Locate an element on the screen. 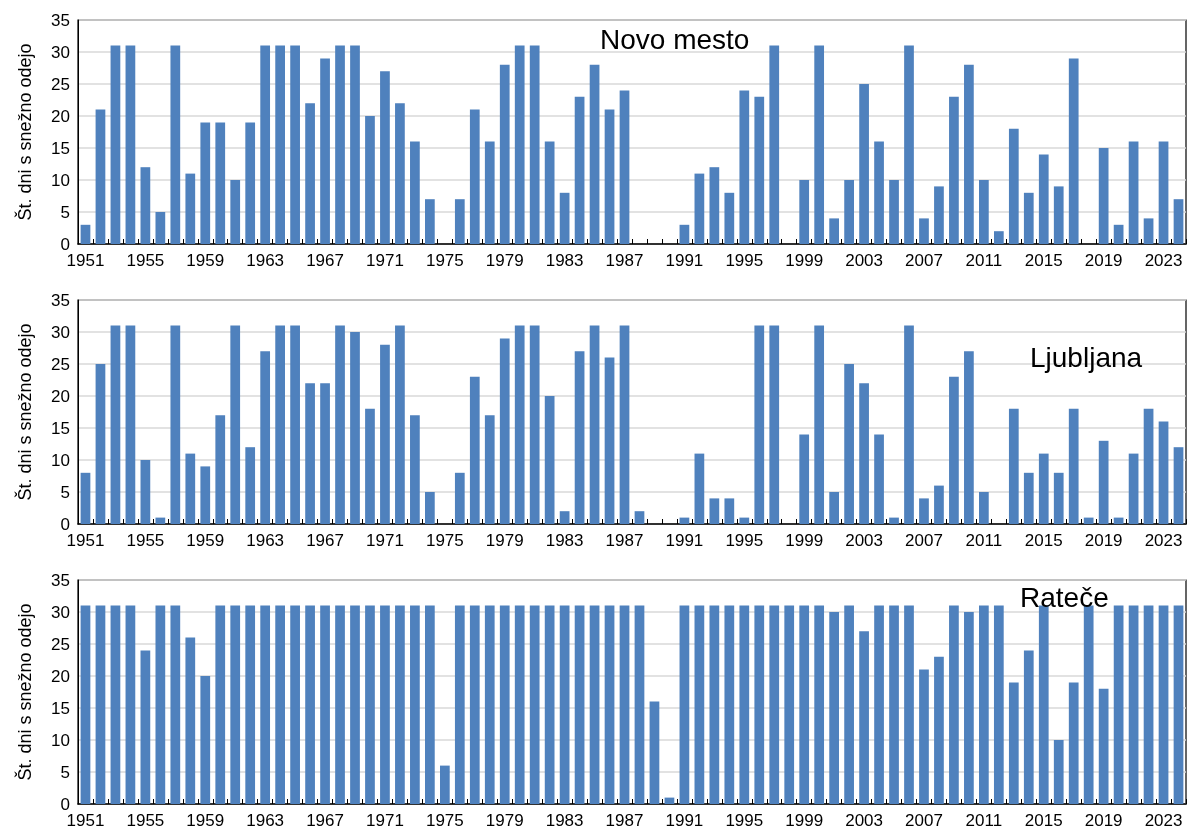 Image resolution: width=1192 pixels, height=840 pixels. y-axis-title: Št. dni s snežno odejo is located at coordinates (24, 692).